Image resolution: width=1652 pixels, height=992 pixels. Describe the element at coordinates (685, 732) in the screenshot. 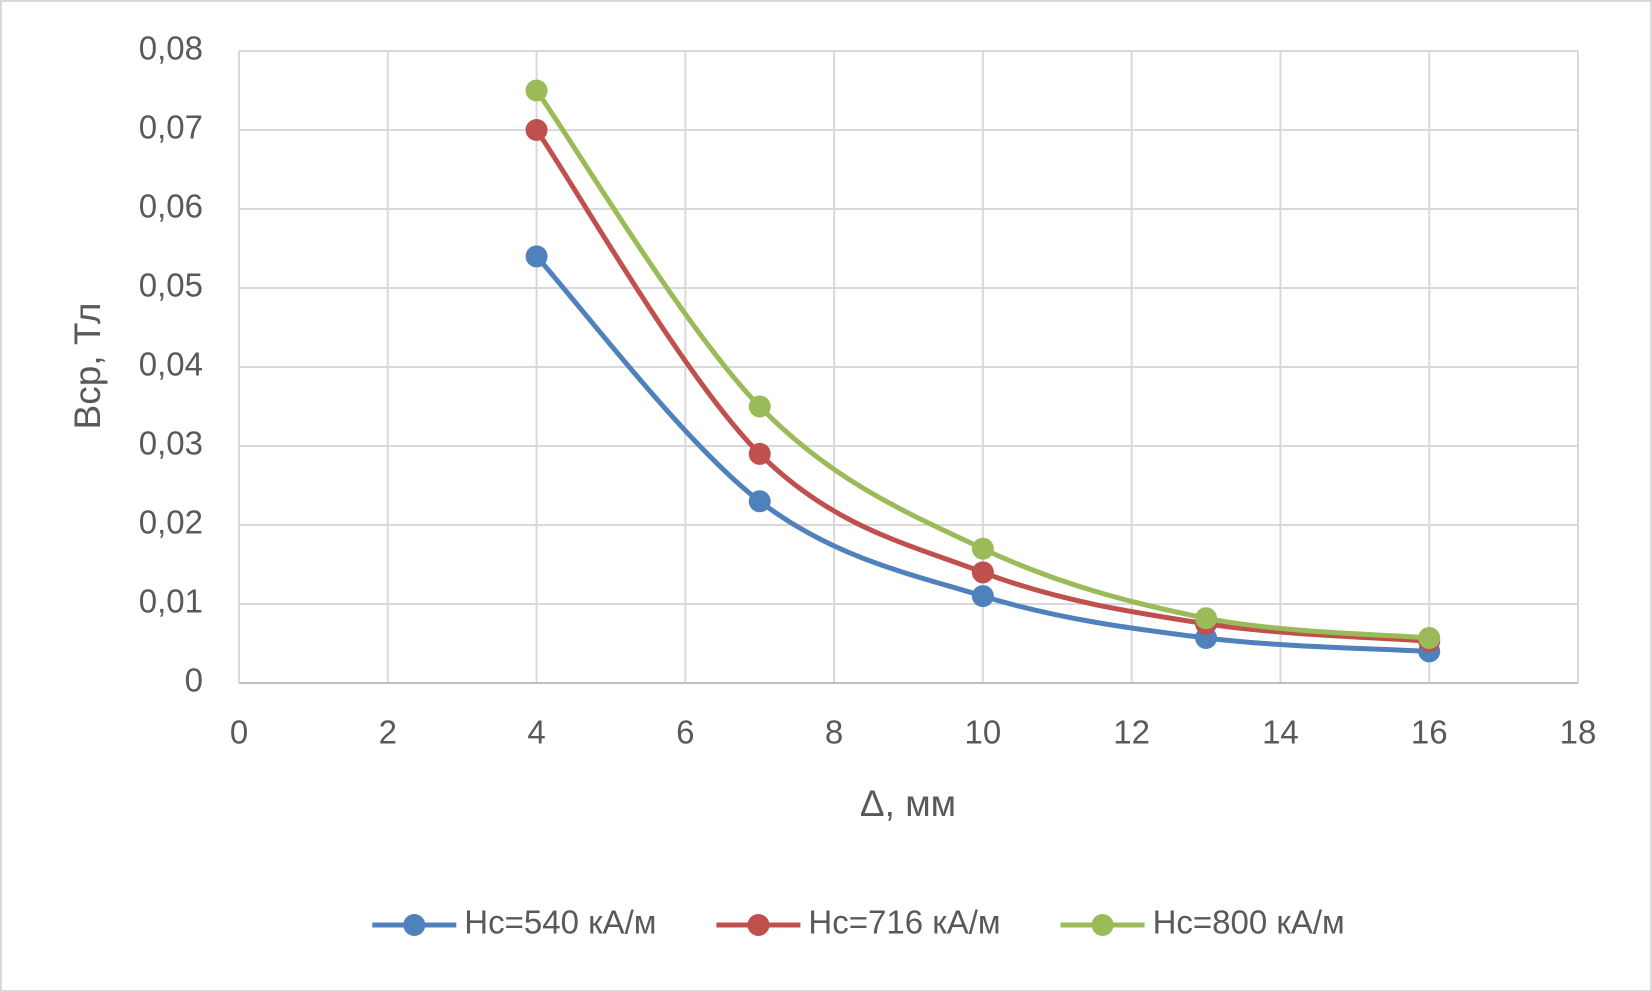

I see `x-tick-label: 6` at that location.